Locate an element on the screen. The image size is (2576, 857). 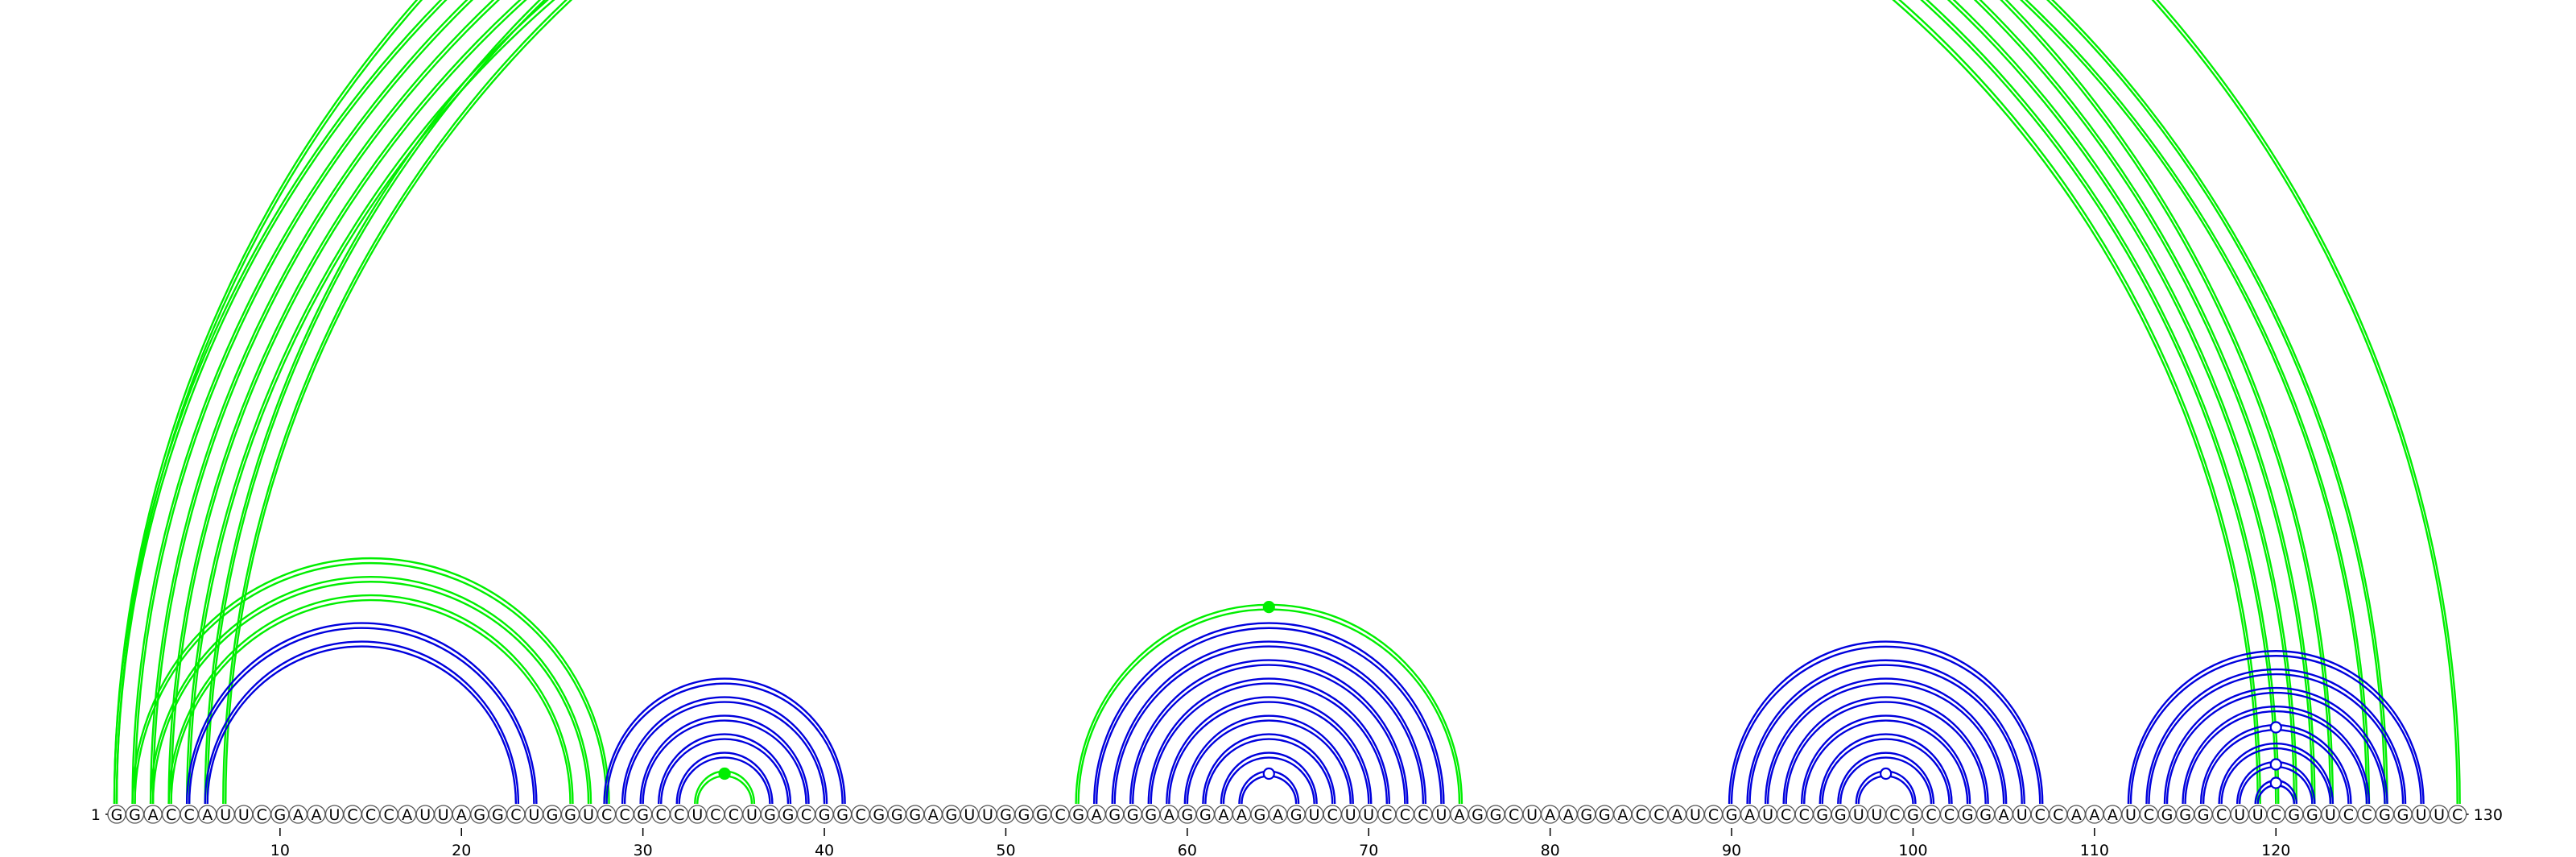
nucleotide-80-letter: A is located at coordinates (1550, 815).